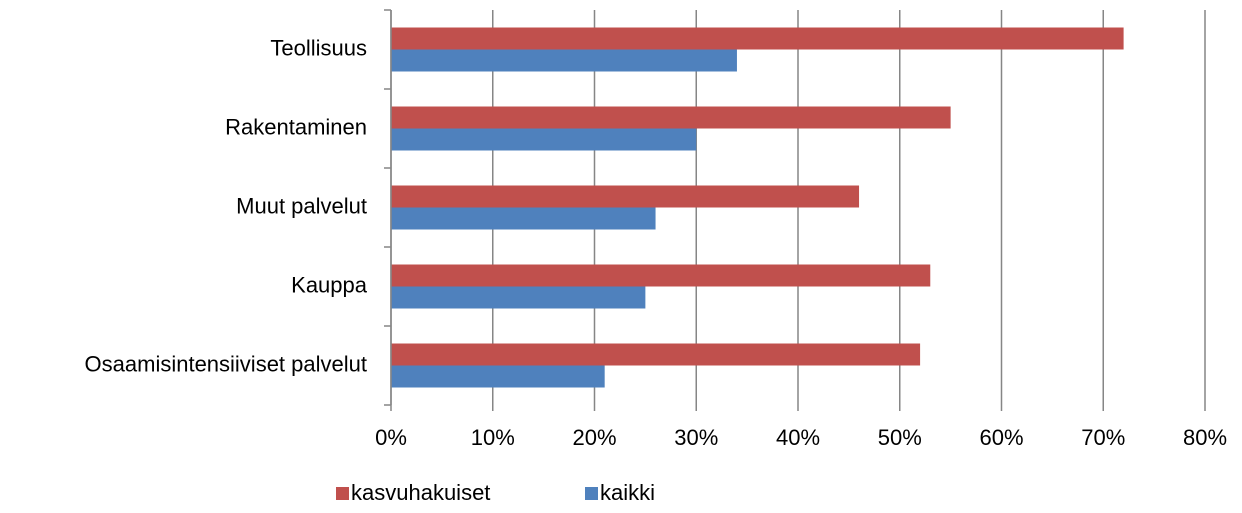  What do you see at coordinates (627, 492) in the screenshot?
I see `legend-label: kaikki` at bounding box center [627, 492].